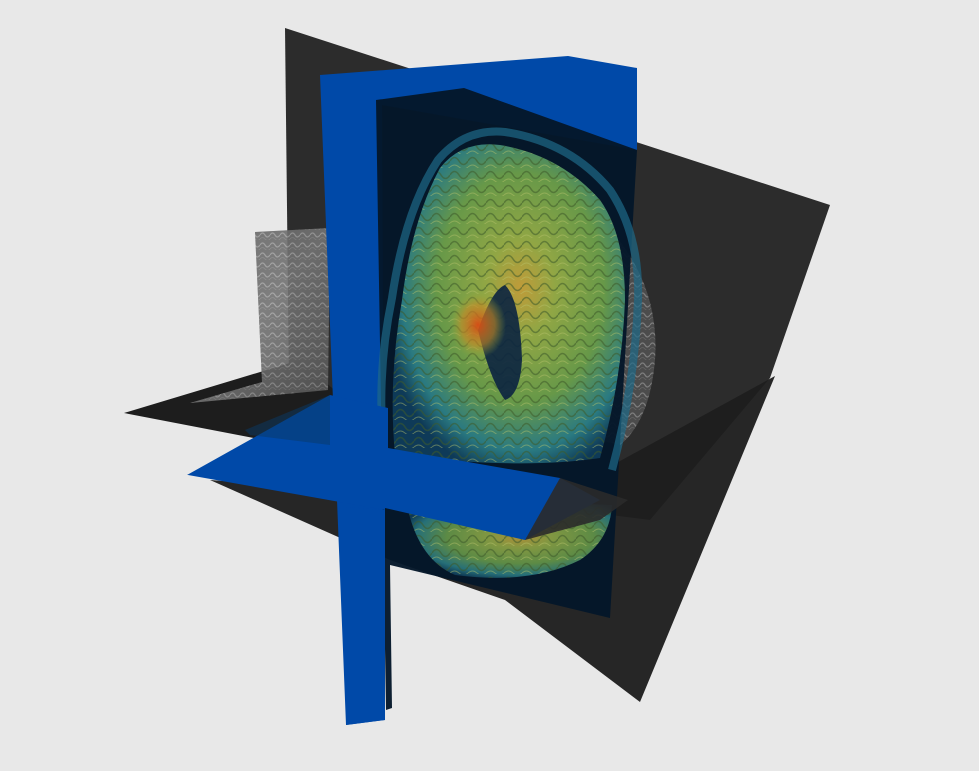 This screenshot has width=979, height=771. What do you see at coordinates (365, 616) in the screenshot?
I see `blue-slice-plane-vertical-front` at bounding box center [365, 616].